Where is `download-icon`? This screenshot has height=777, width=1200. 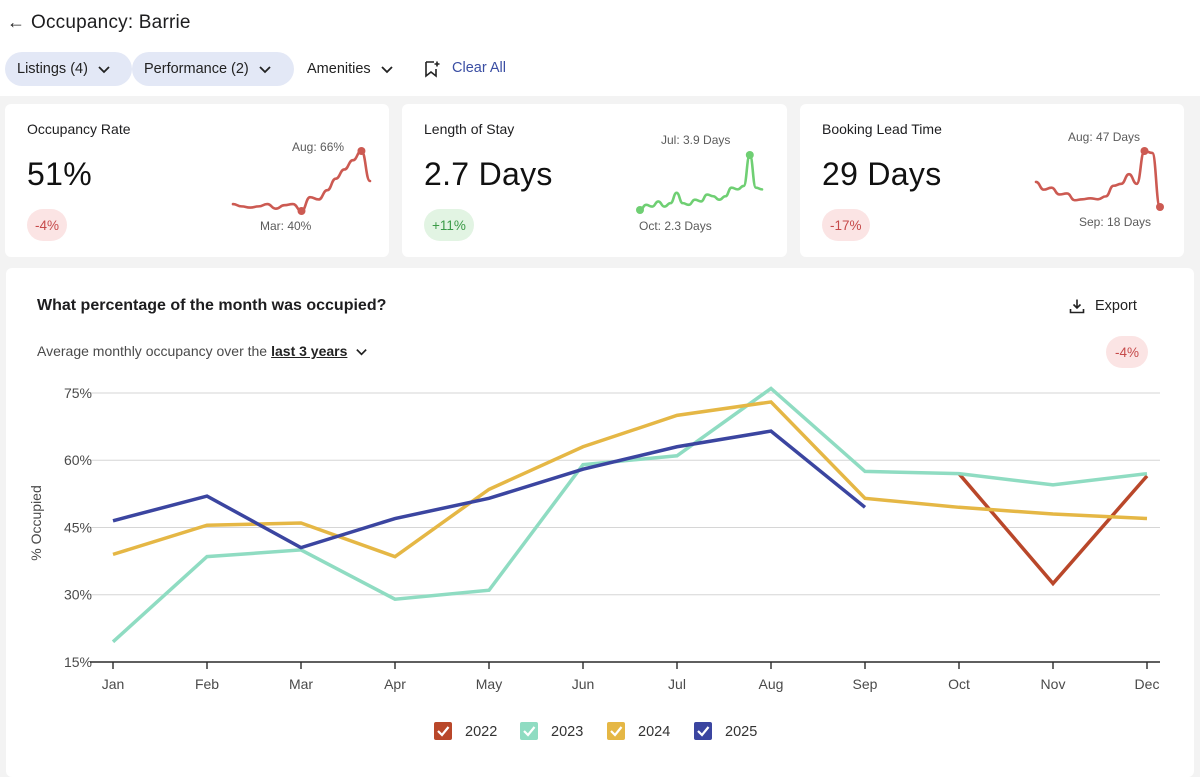
download-icon is located at coordinates (1077, 306).